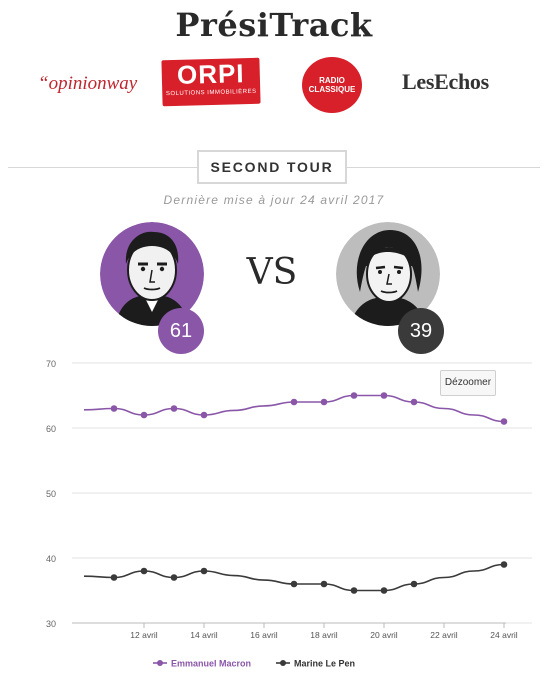 Image resolution: width=548 pixels, height=680 pixels. What do you see at coordinates (51, 364) in the screenshot?
I see `y-tick-label: 70` at bounding box center [51, 364].